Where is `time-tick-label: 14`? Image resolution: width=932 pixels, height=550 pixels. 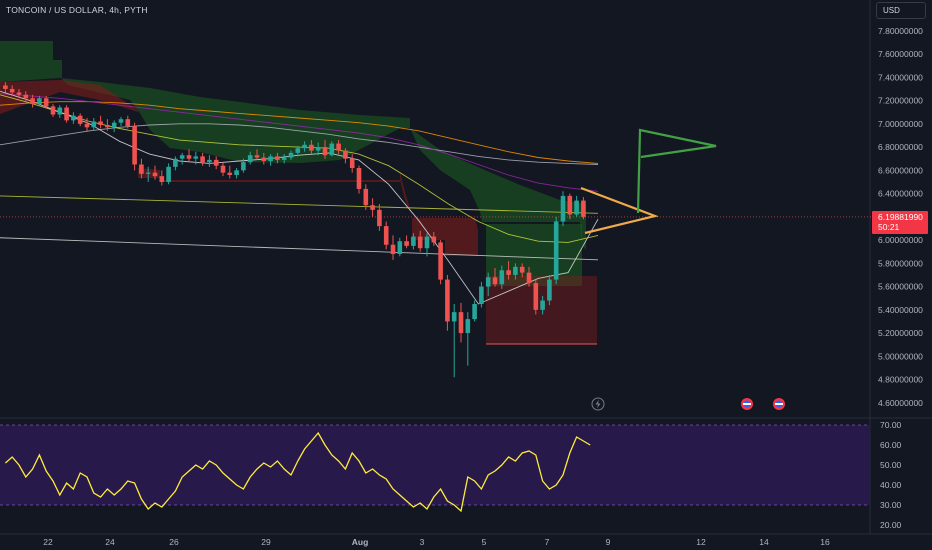 time-tick-label: 14 is located at coordinates (764, 542).